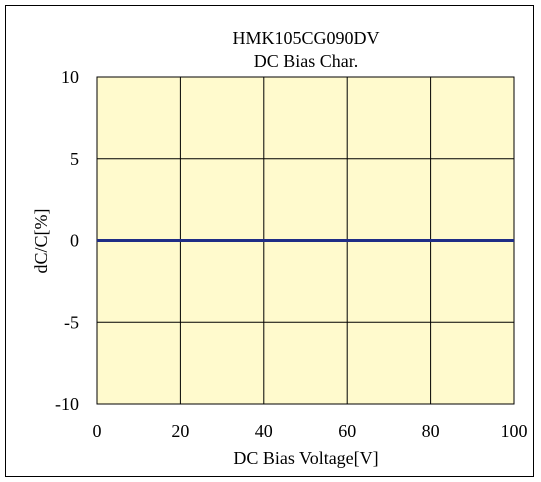 This screenshot has width=541, height=482. I want to click on x-tick-label: 80, so click(431, 431).